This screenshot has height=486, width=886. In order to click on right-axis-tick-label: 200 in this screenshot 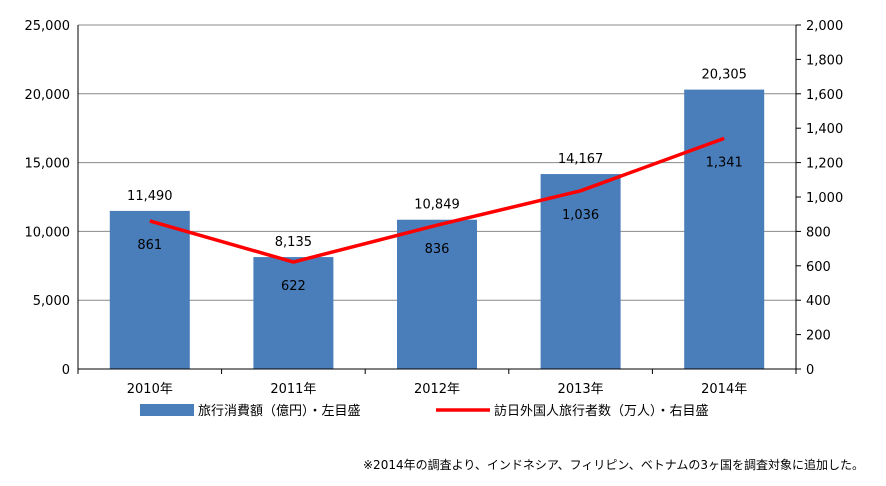, I will do `click(818, 336)`.